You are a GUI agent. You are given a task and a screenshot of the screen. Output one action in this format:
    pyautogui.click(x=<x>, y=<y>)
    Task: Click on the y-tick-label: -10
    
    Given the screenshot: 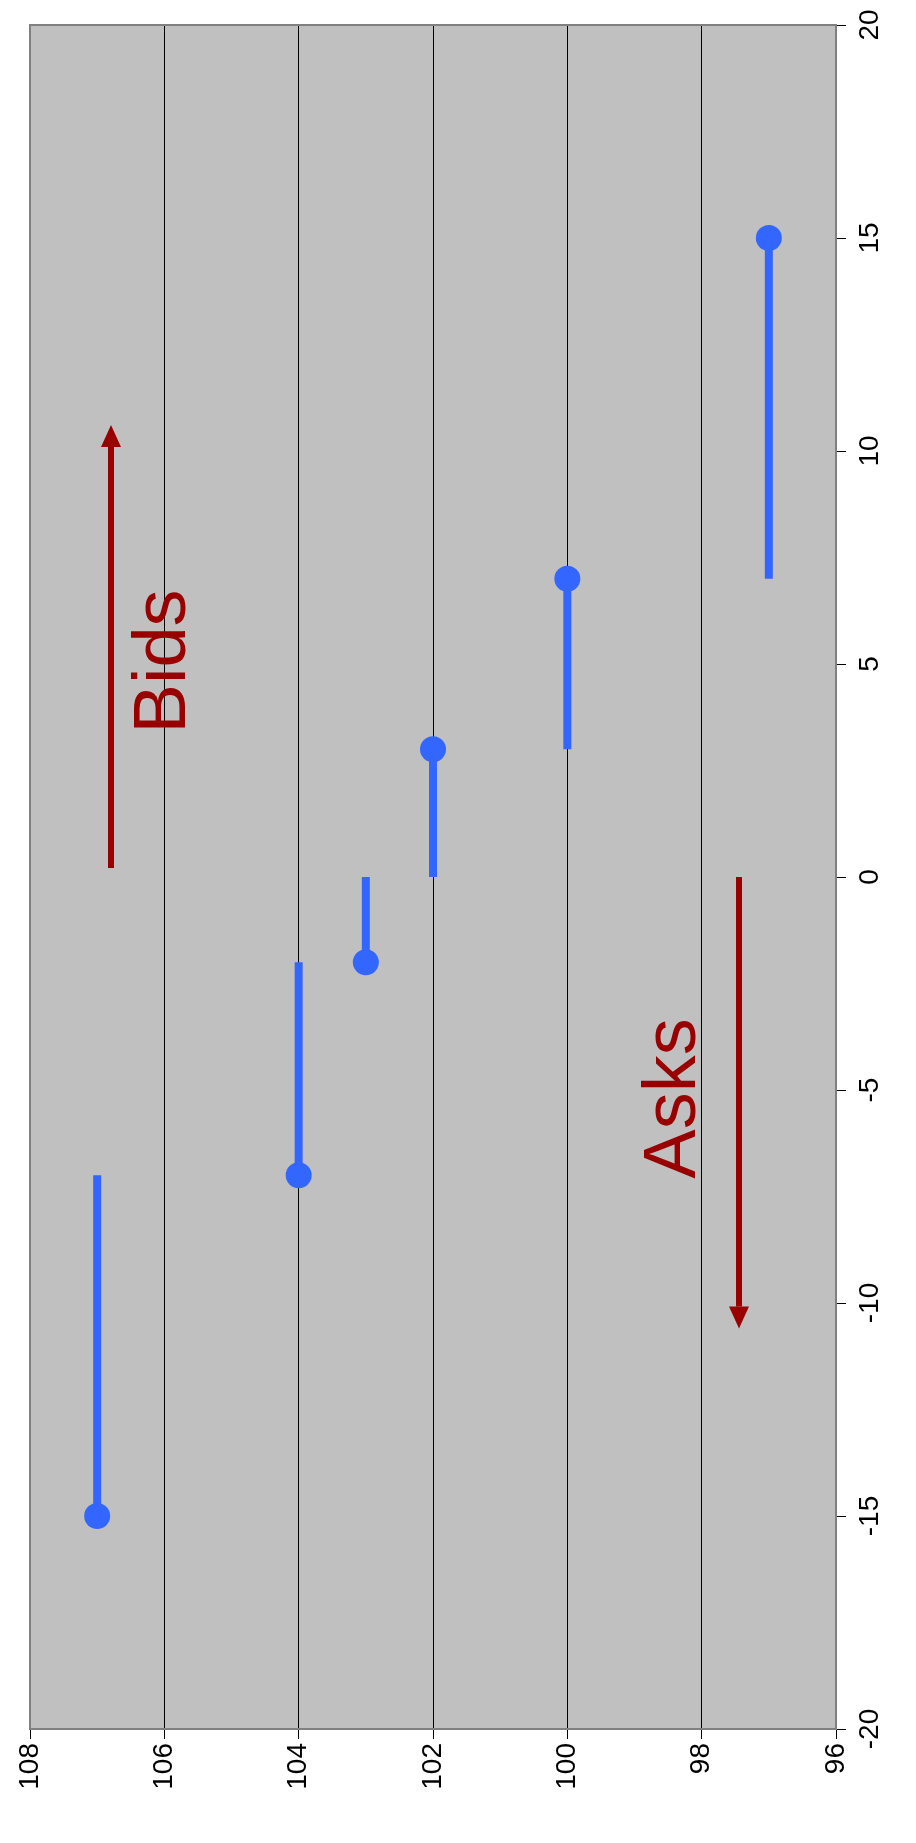 What is the action you would take?
    pyautogui.click(x=868, y=1303)
    